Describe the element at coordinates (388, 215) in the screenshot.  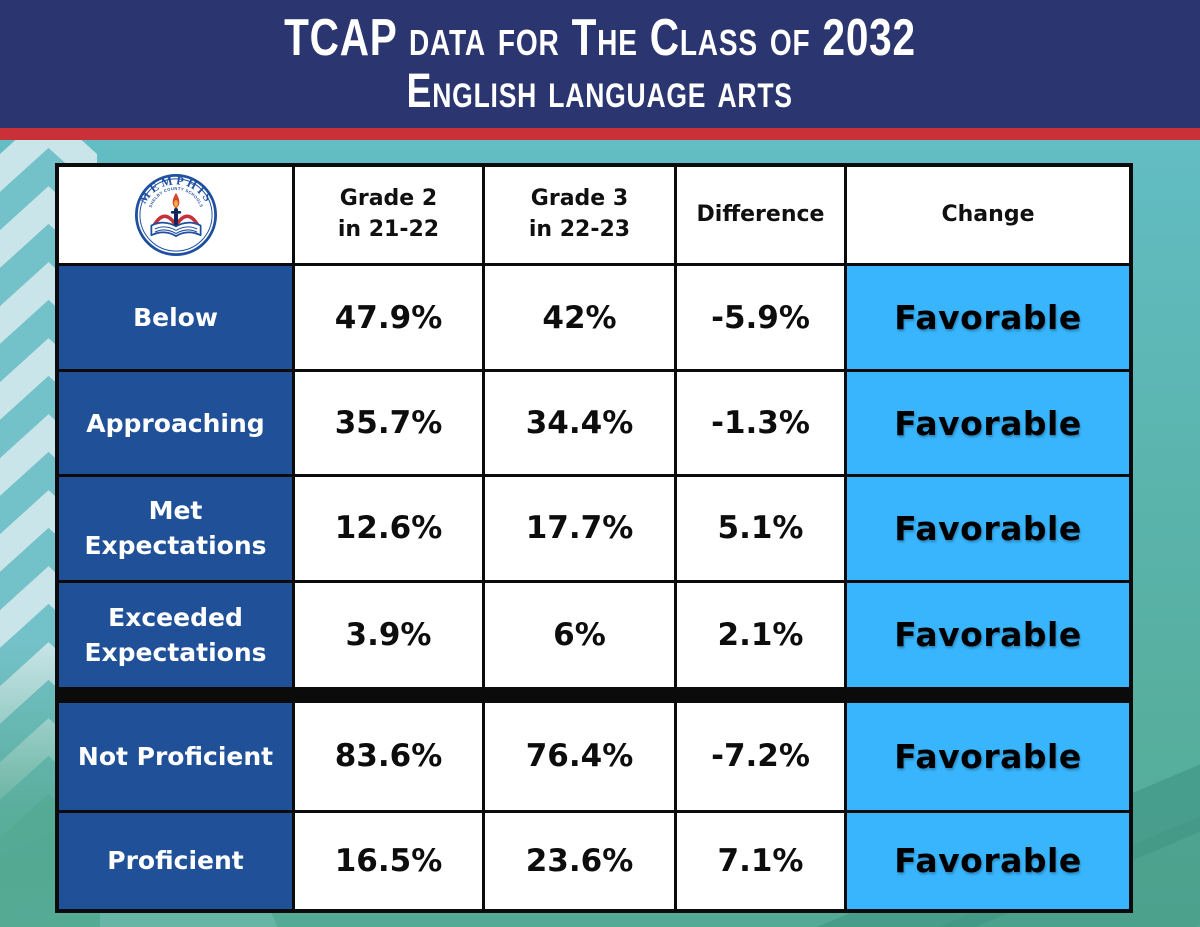
I see `column-header-grade2: Grade 2 in 21-22` at that location.